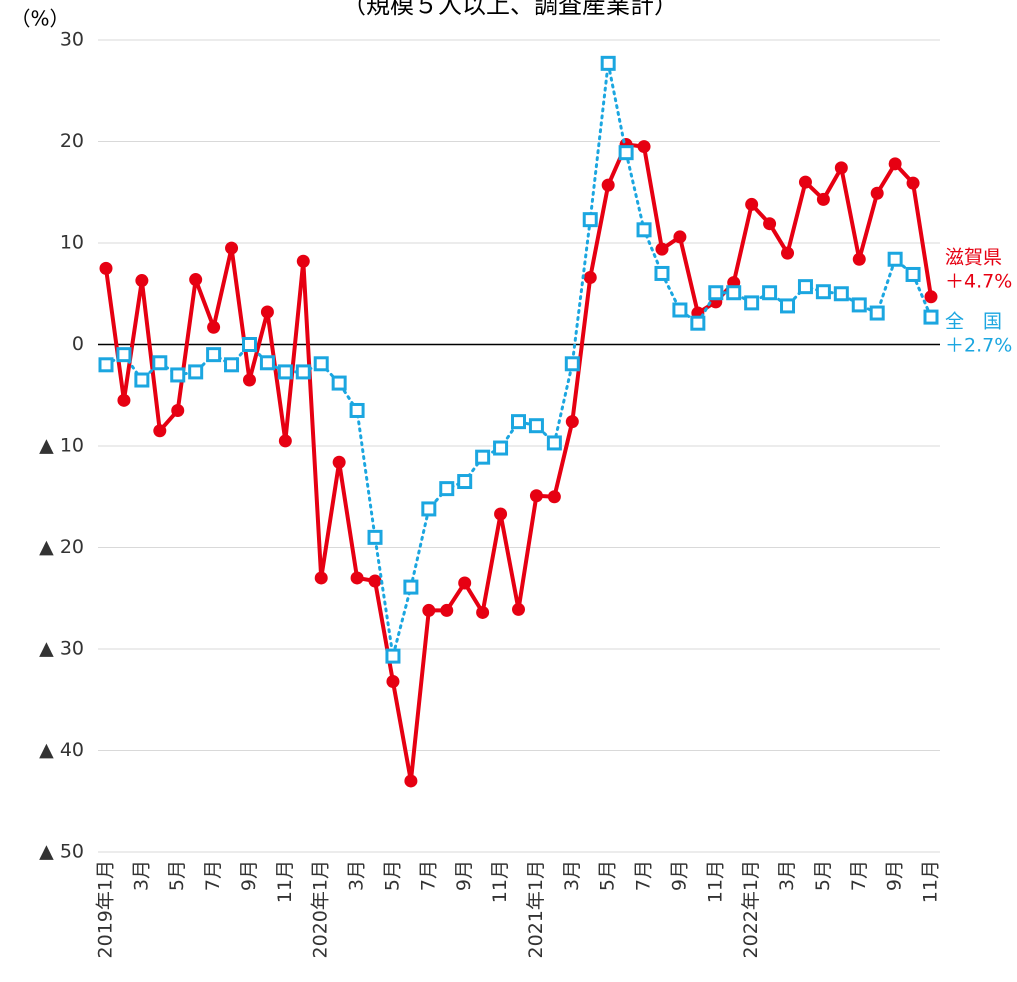  What do you see at coordinates (536, 909) in the screenshot?
I see `x-tick-label: 2021年1月` at bounding box center [536, 909].